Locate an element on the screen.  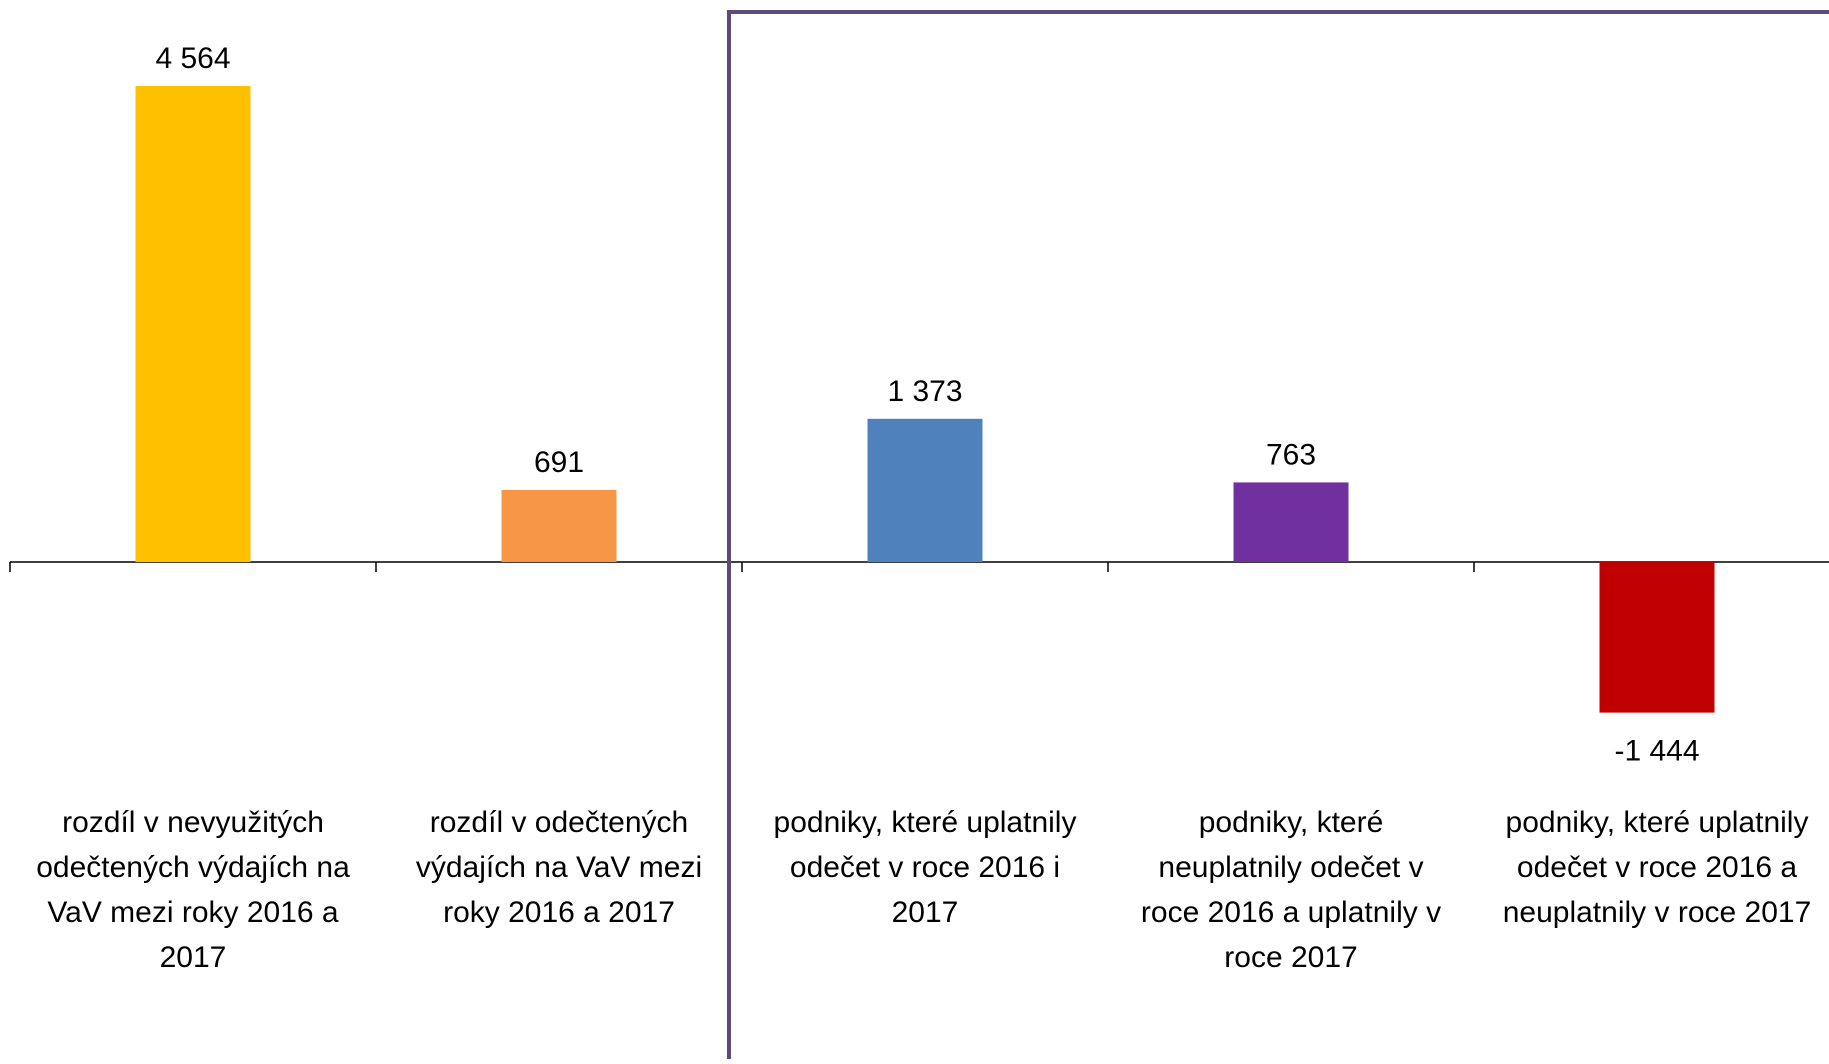
category-label-1: rozdíl v nevyužitých is located at coordinates (193, 822).